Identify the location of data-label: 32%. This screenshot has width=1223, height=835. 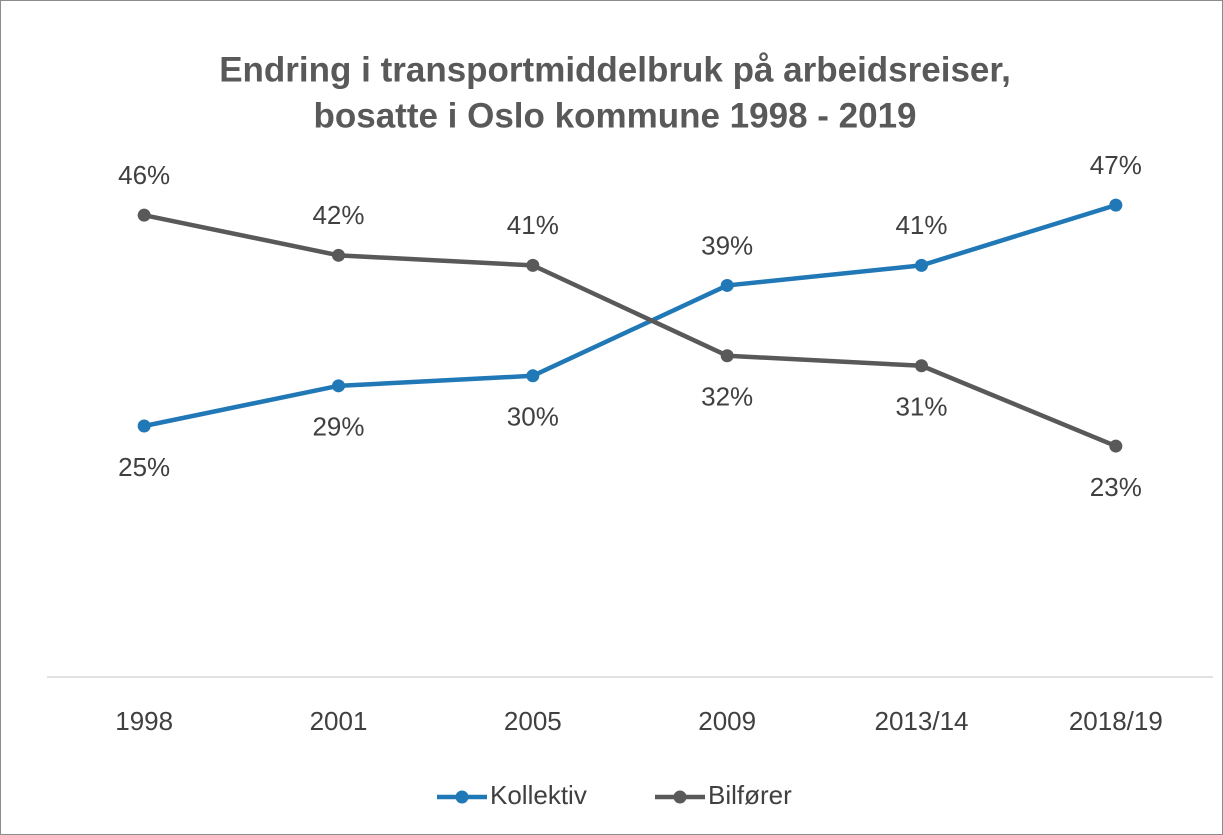
(727, 397).